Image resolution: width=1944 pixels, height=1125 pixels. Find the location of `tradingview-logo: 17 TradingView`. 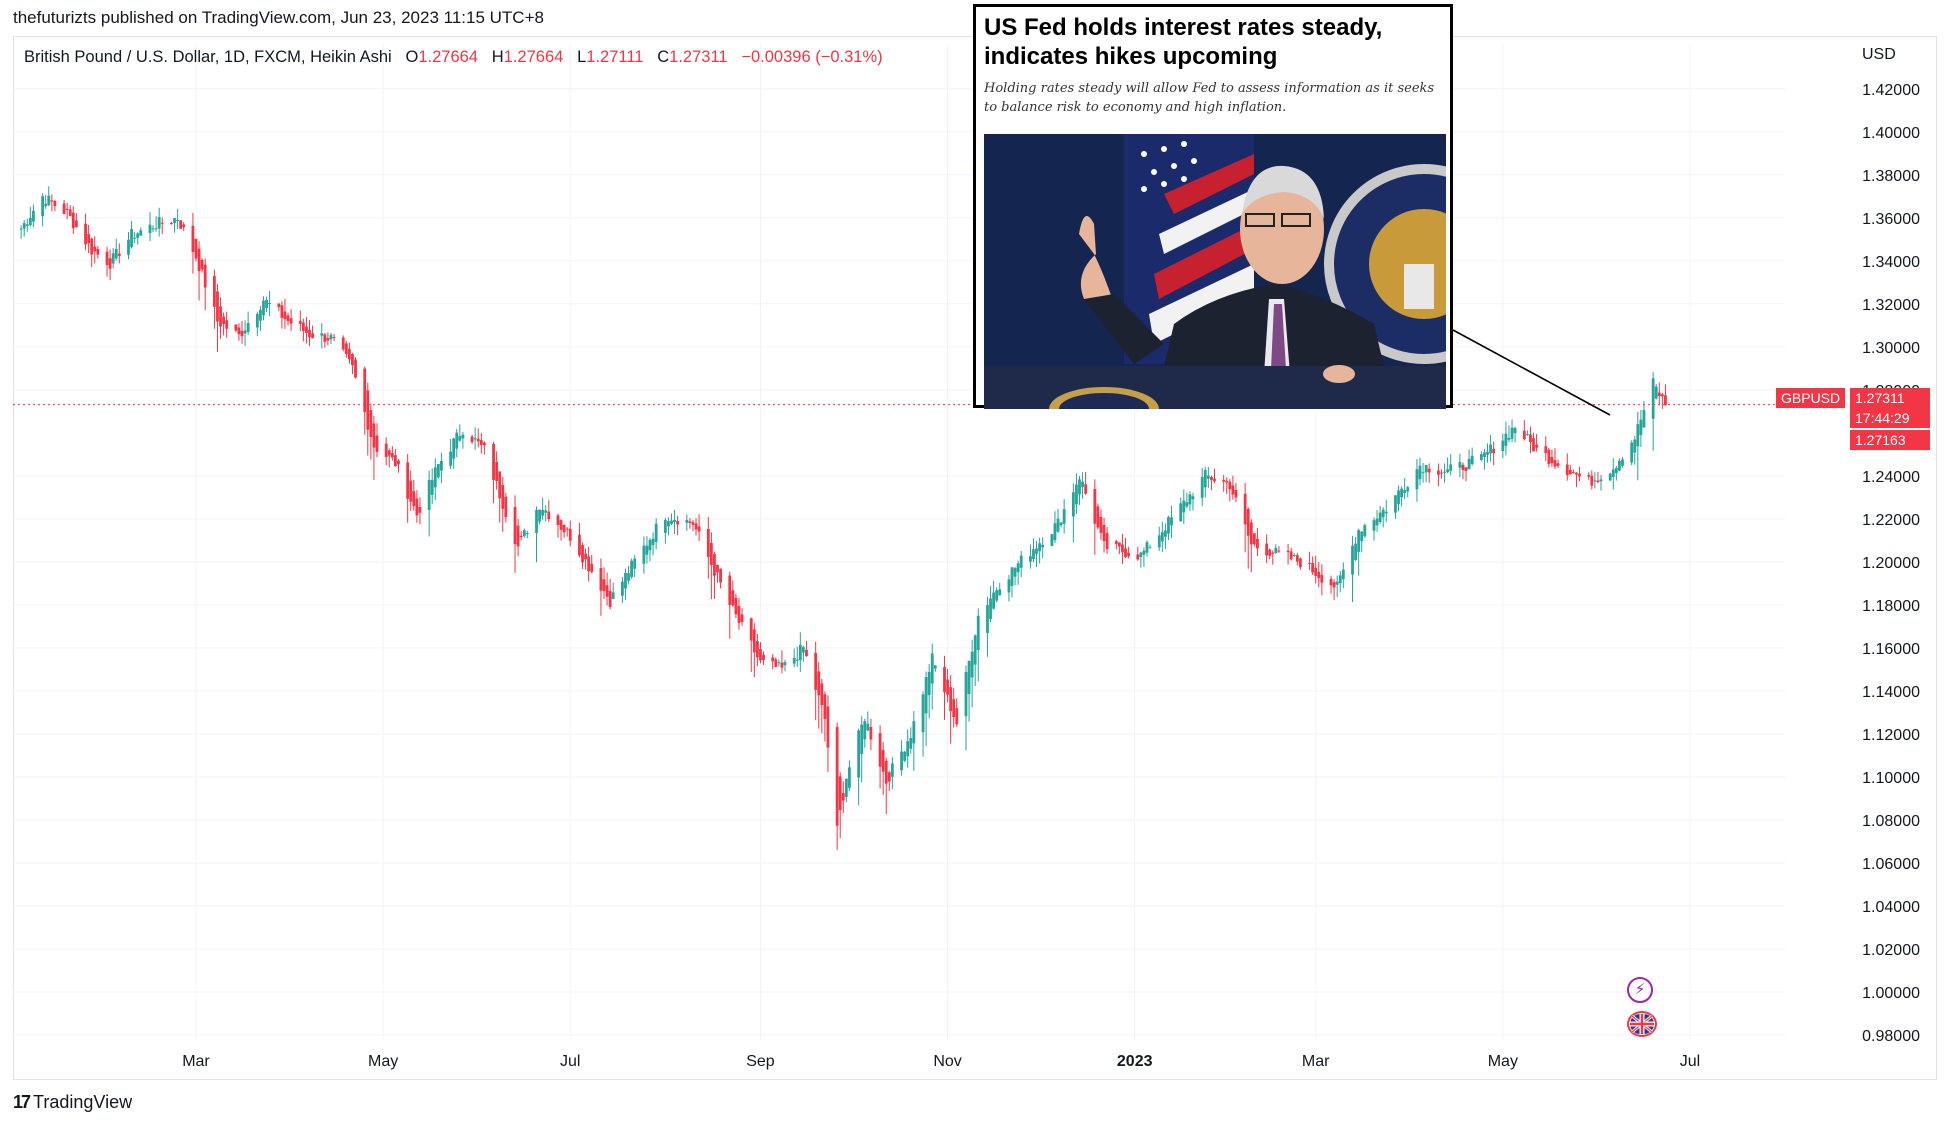

tradingview-logo: 17 TradingView is located at coordinates (72, 1102).